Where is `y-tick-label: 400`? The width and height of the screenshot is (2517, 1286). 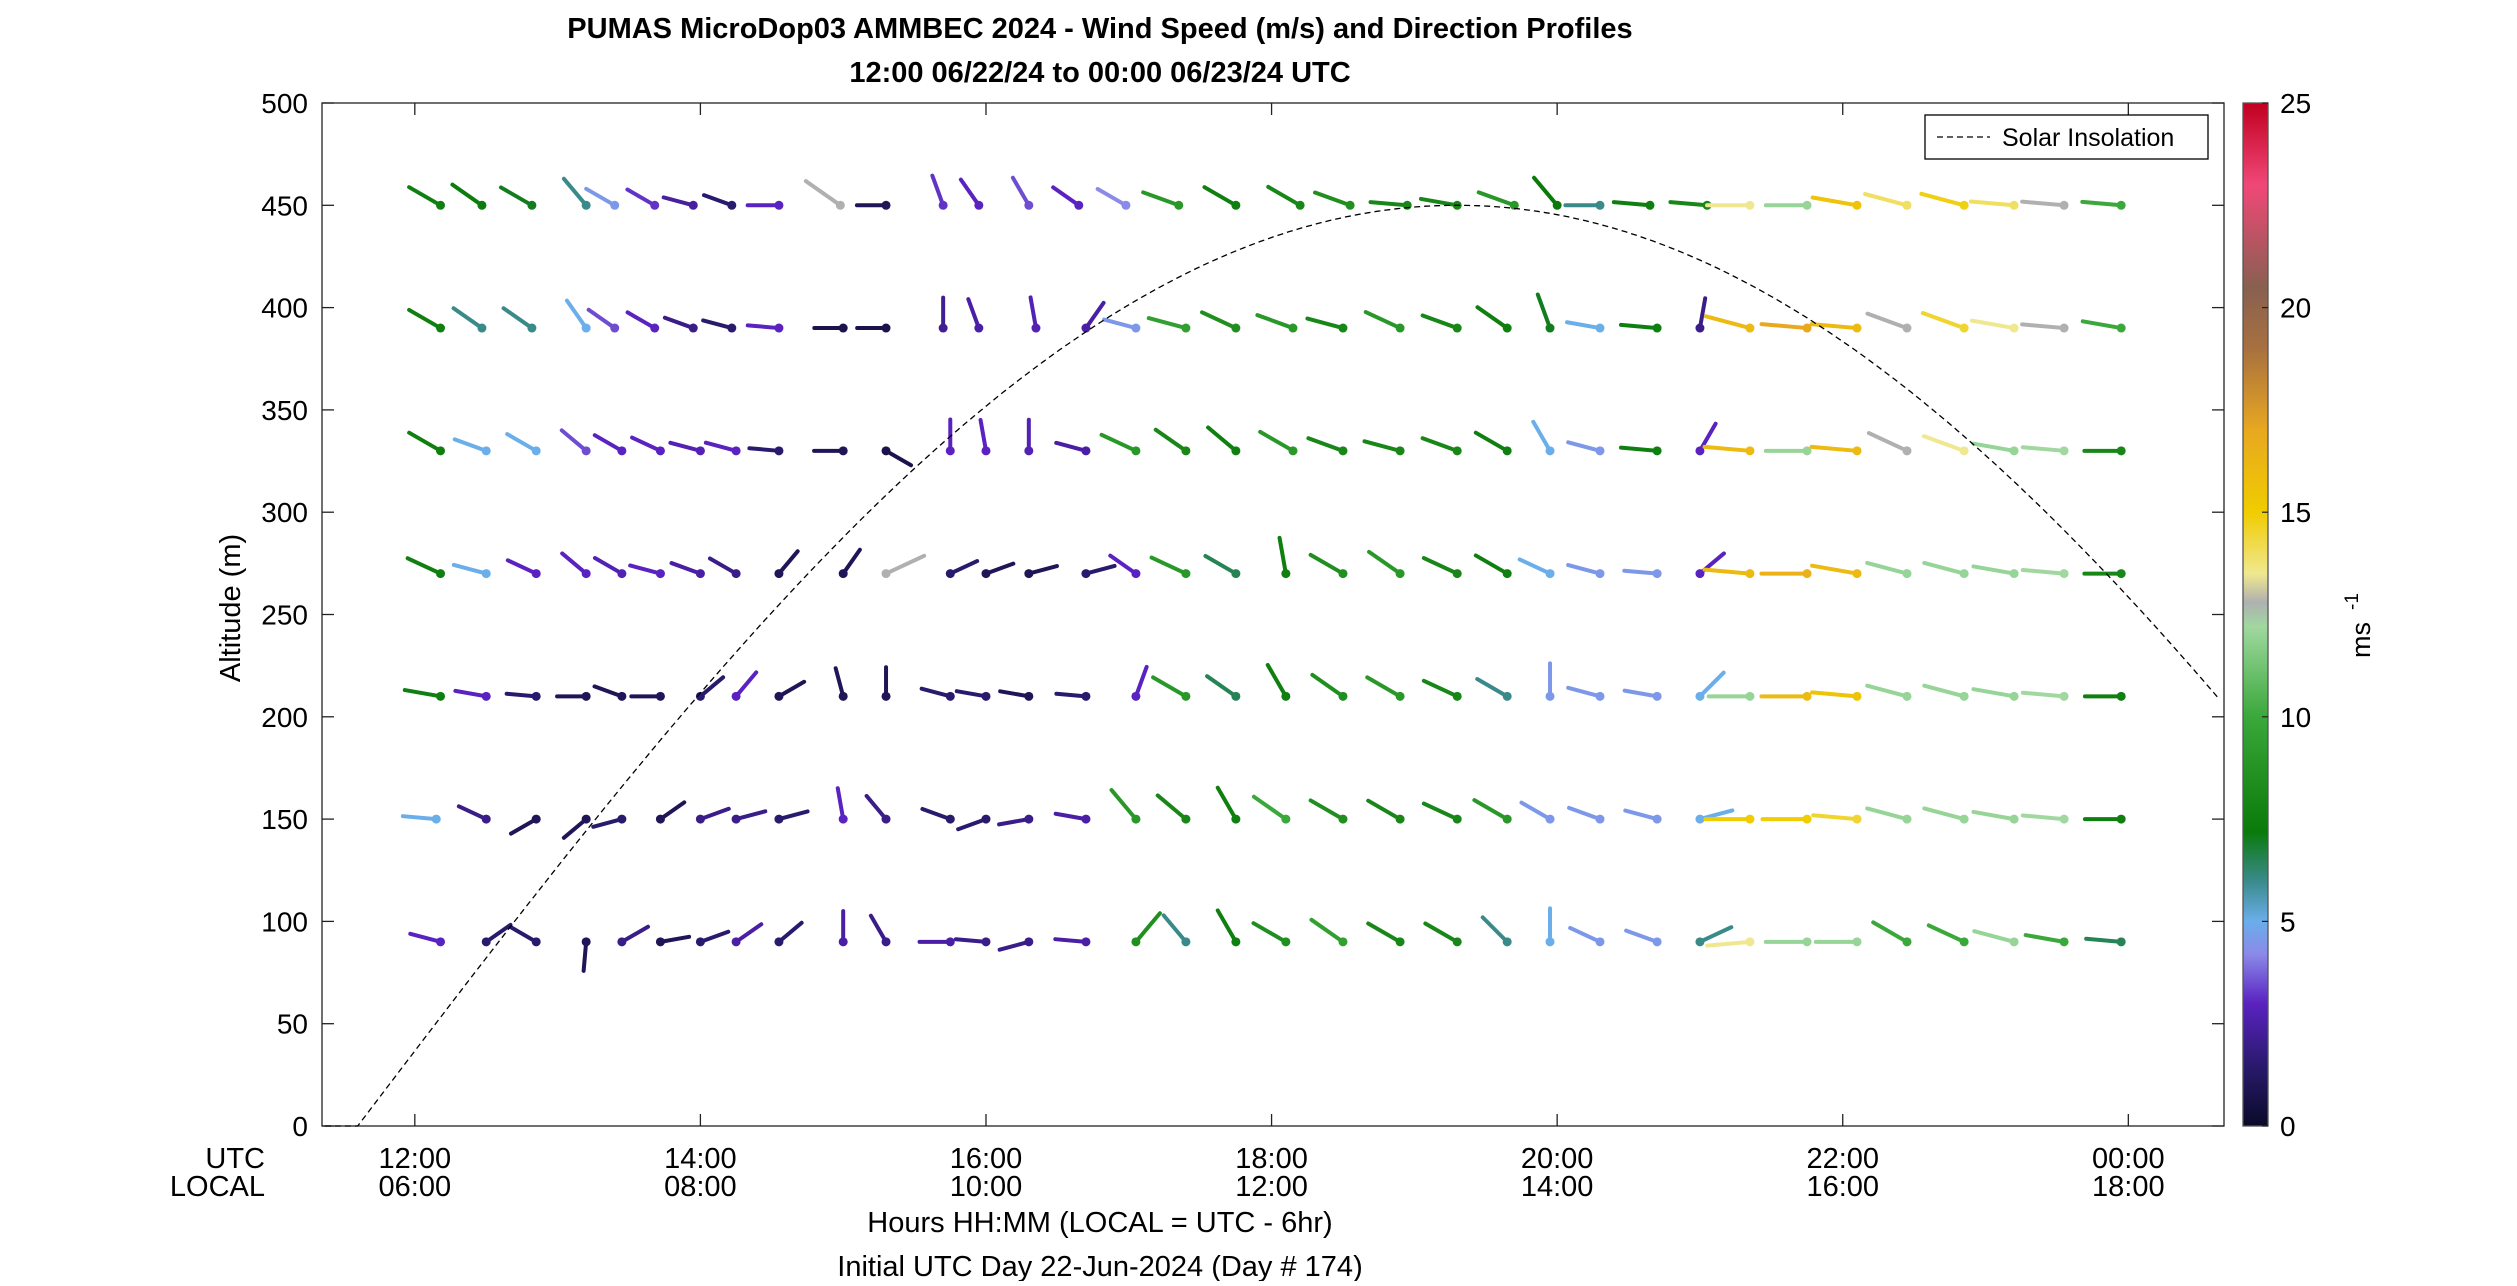
y-tick-label: 400 is located at coordinates (284, 308).